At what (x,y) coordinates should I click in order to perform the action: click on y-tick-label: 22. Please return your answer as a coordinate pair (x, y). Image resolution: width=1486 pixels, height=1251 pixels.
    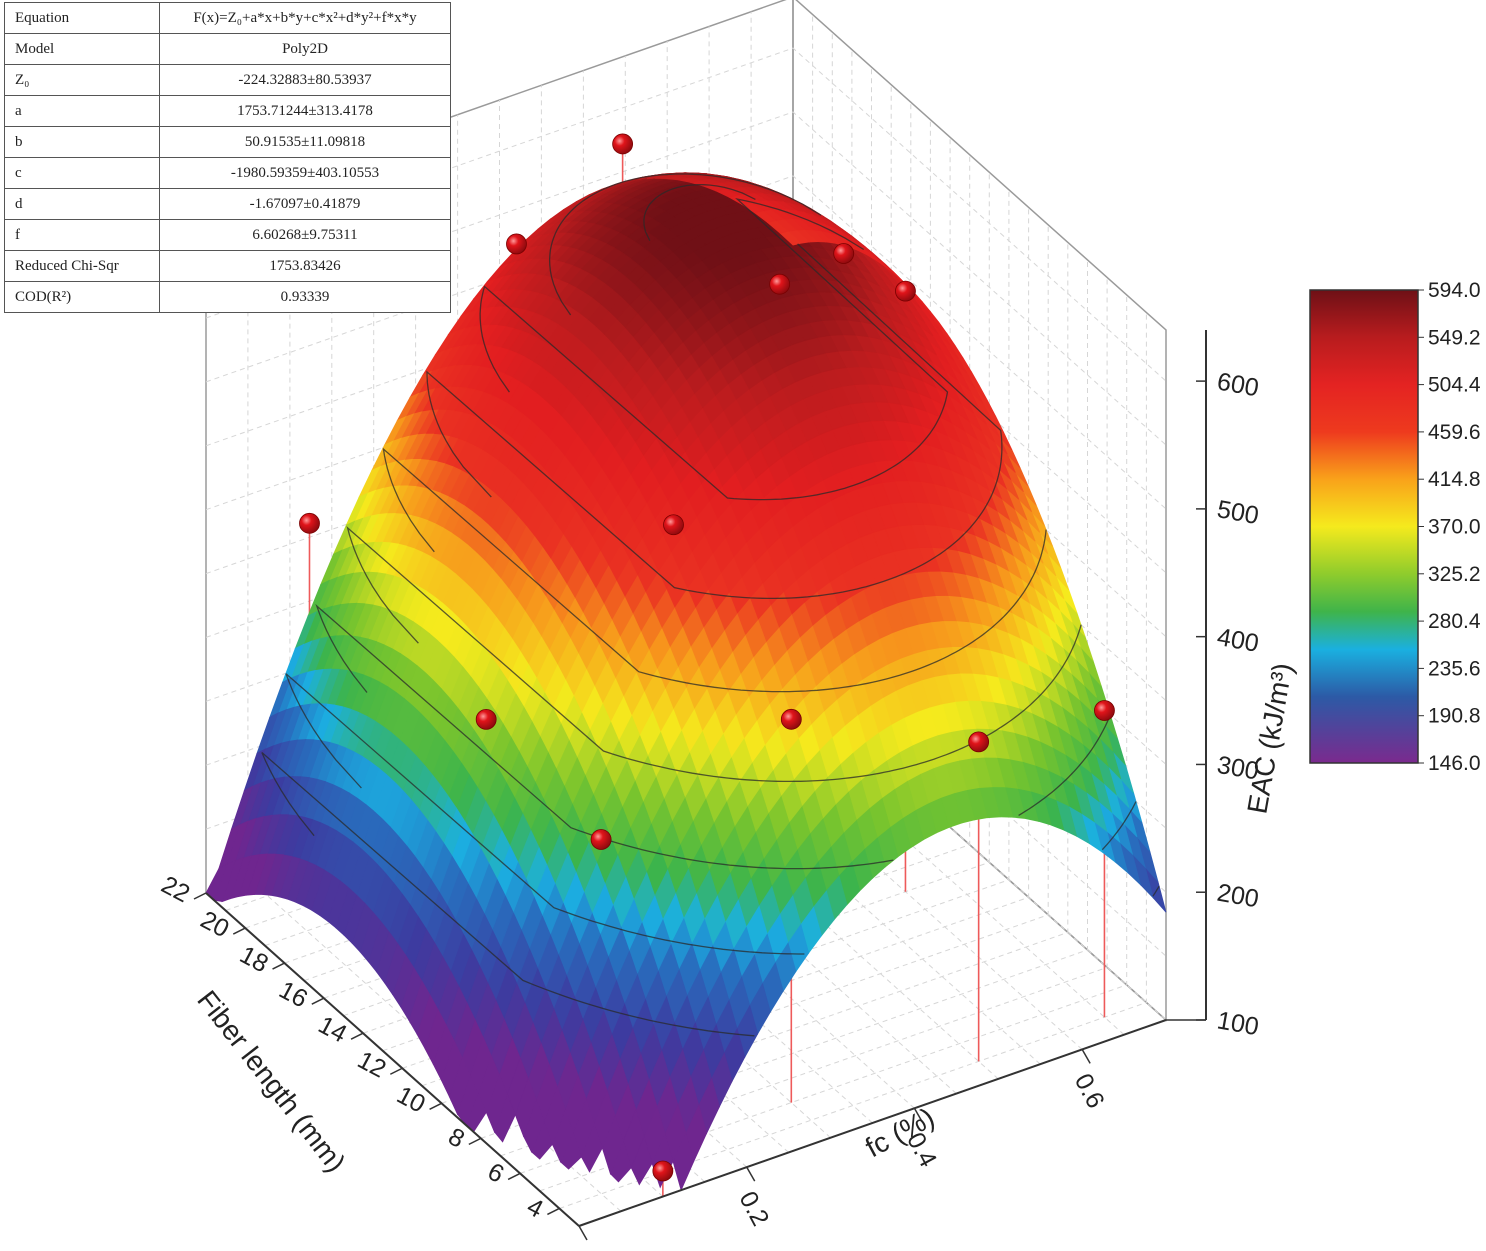
    Looking at the image, I should click on (176, 890).